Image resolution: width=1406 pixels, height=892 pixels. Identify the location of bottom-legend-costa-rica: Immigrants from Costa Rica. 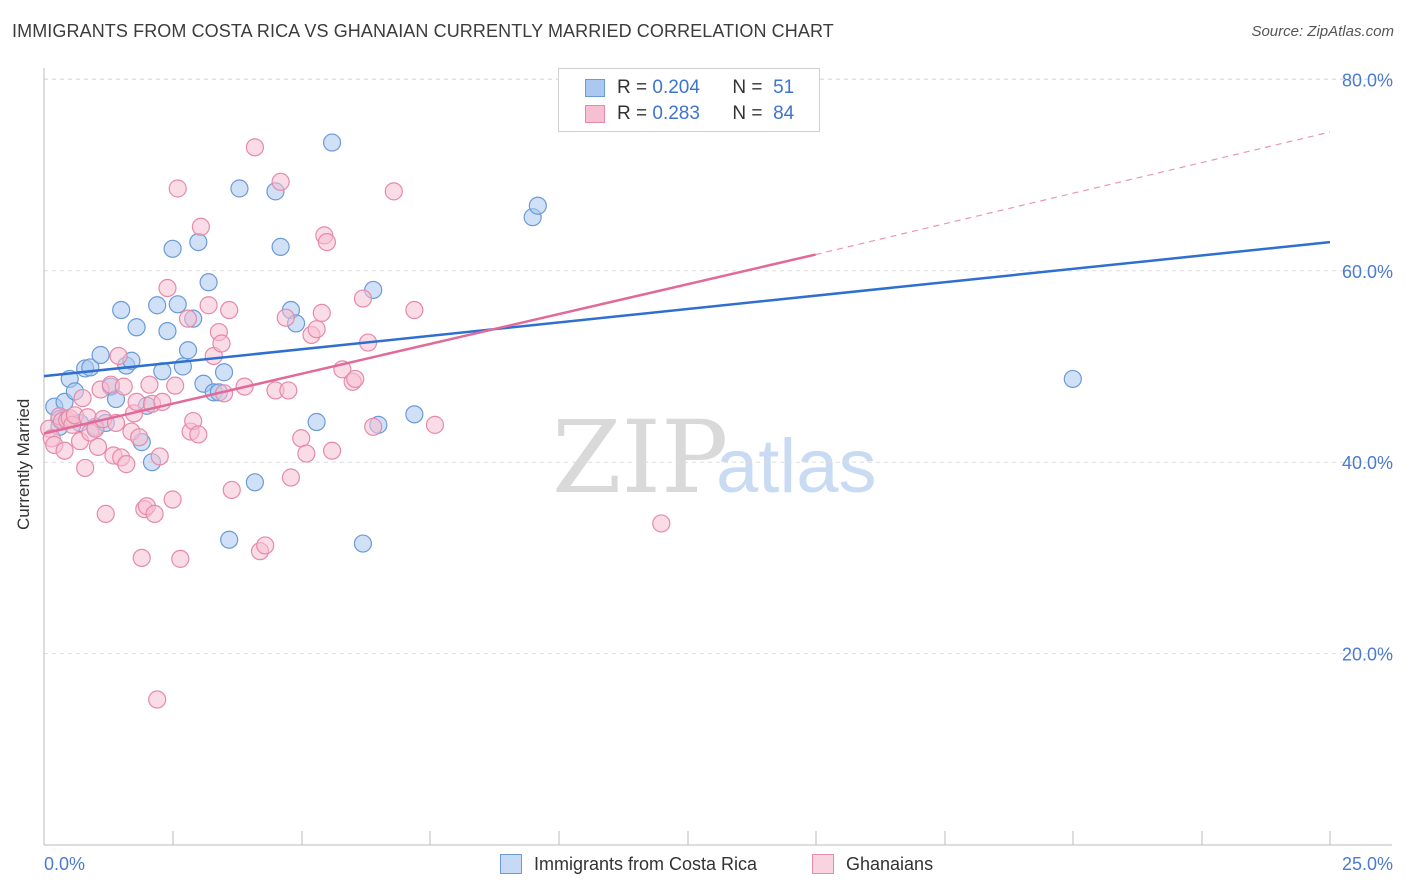
(628, 864).